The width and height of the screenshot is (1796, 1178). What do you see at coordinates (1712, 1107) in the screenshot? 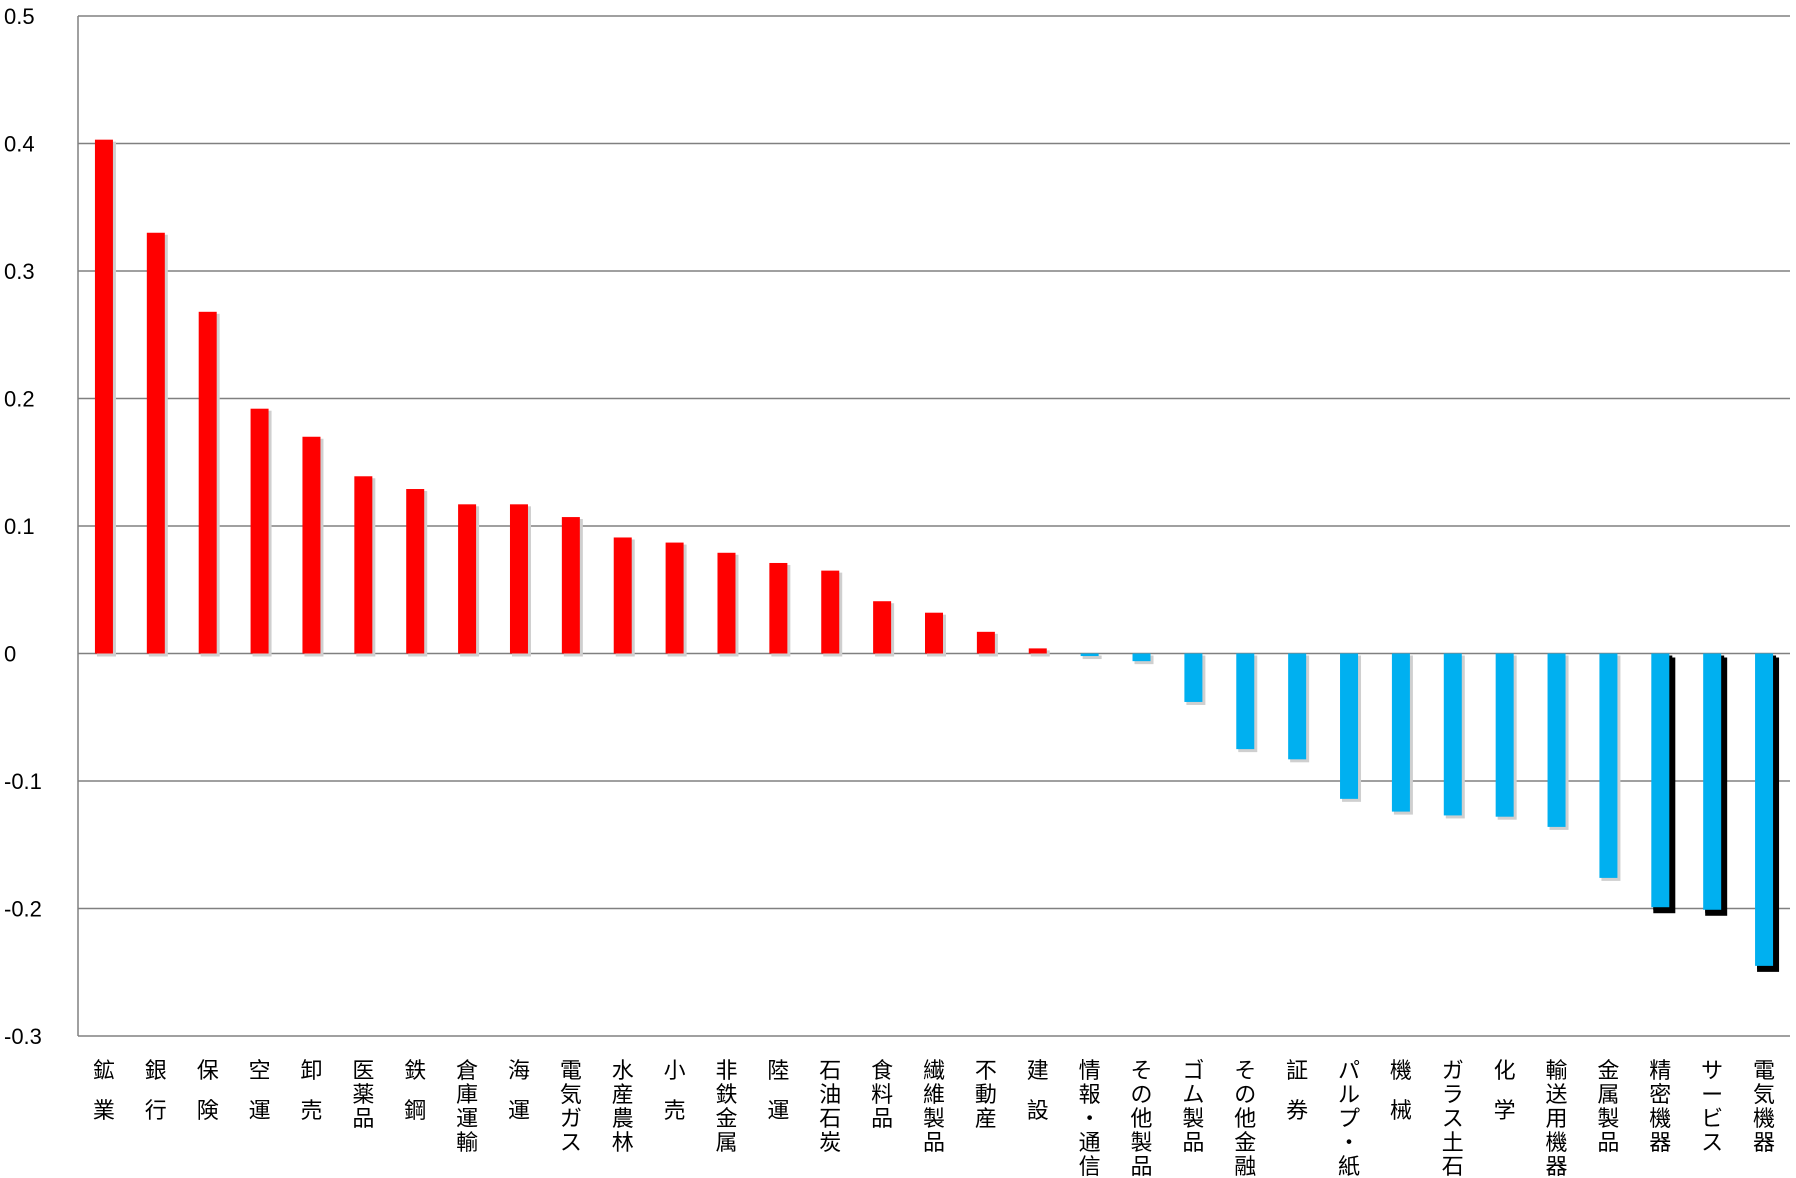
I see `x-category-label: サービス` at bounding box center [1712, 1107].